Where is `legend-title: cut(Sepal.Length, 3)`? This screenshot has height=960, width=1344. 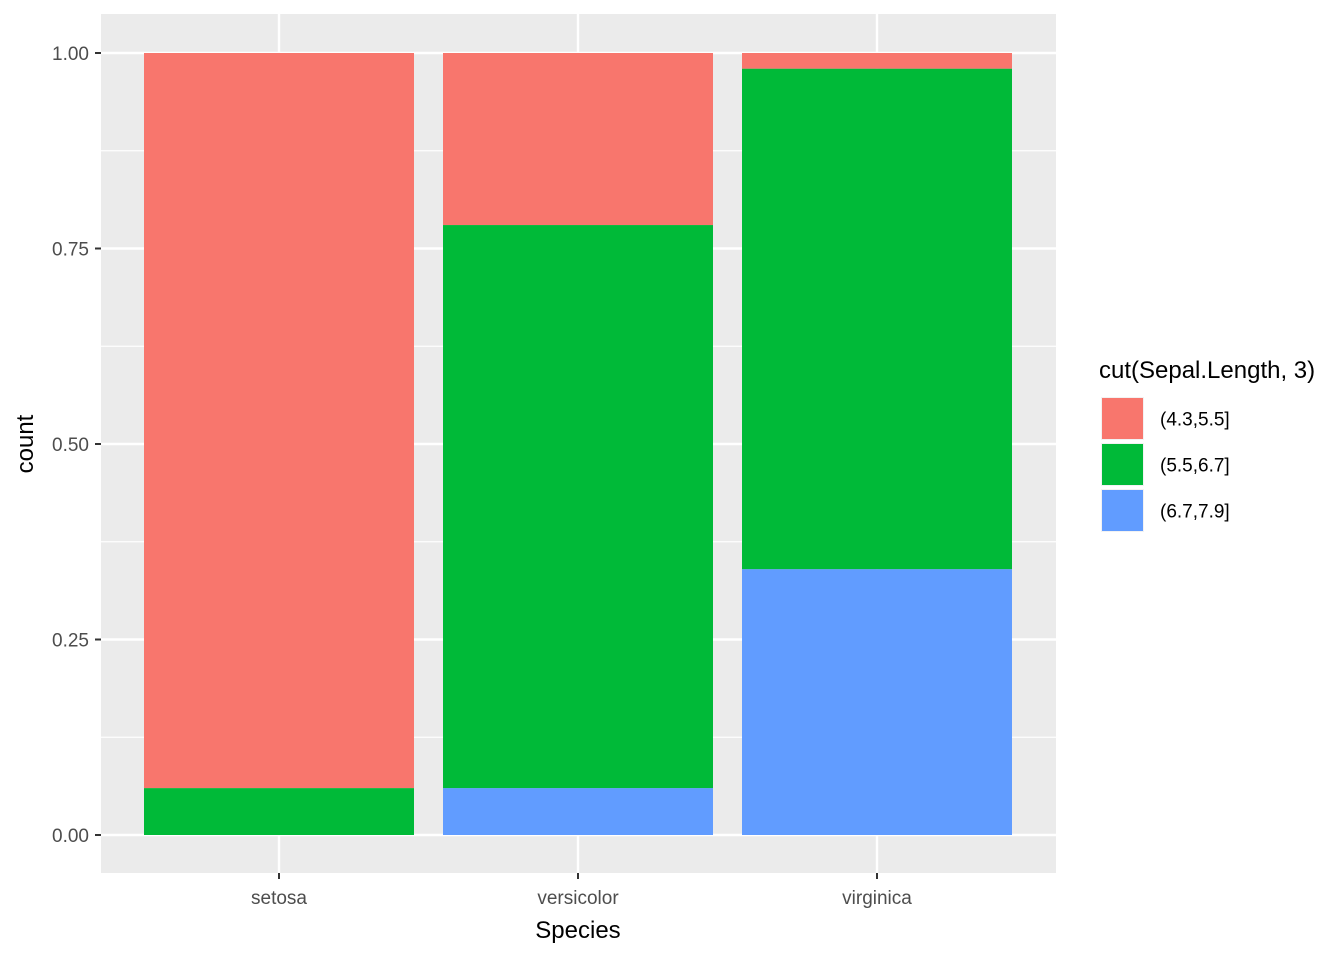 legend-title: cut(Sepal.Length, 3) is located at coordinates (1207, 370).